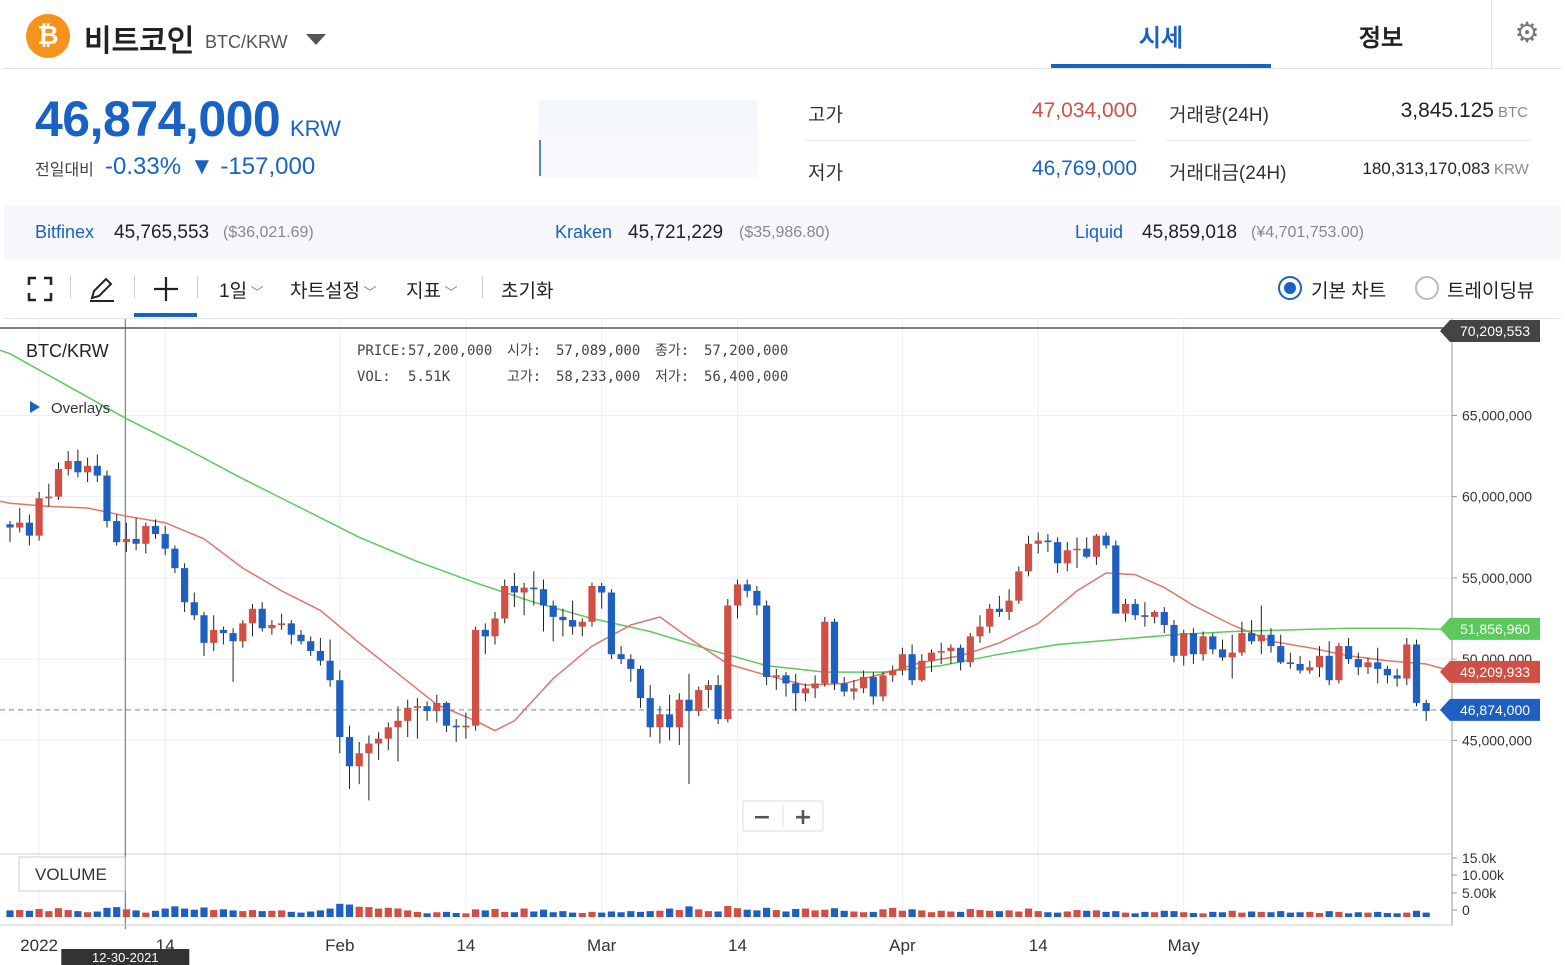 The image size is (1565, 965). I want to click on exchange-strip, so click(782, 232).